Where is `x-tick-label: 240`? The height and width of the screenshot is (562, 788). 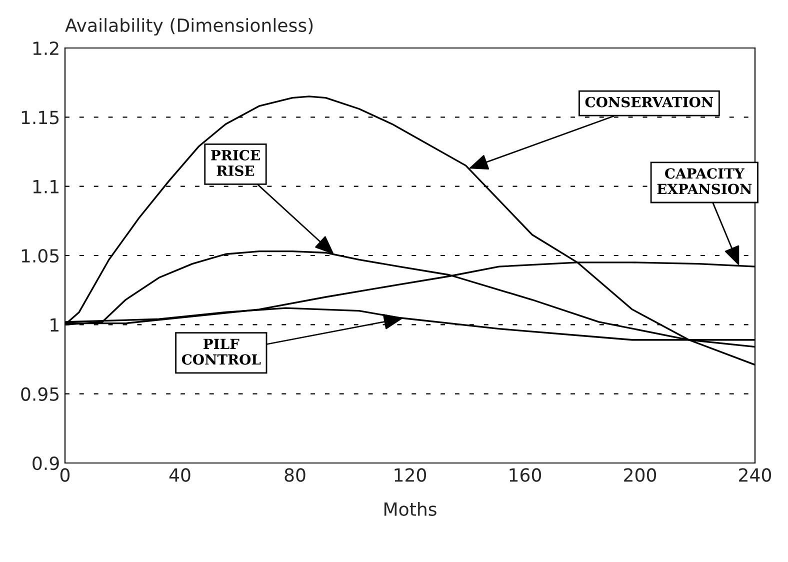
x-tick-label: 240 is located at coordinates (755, 475).